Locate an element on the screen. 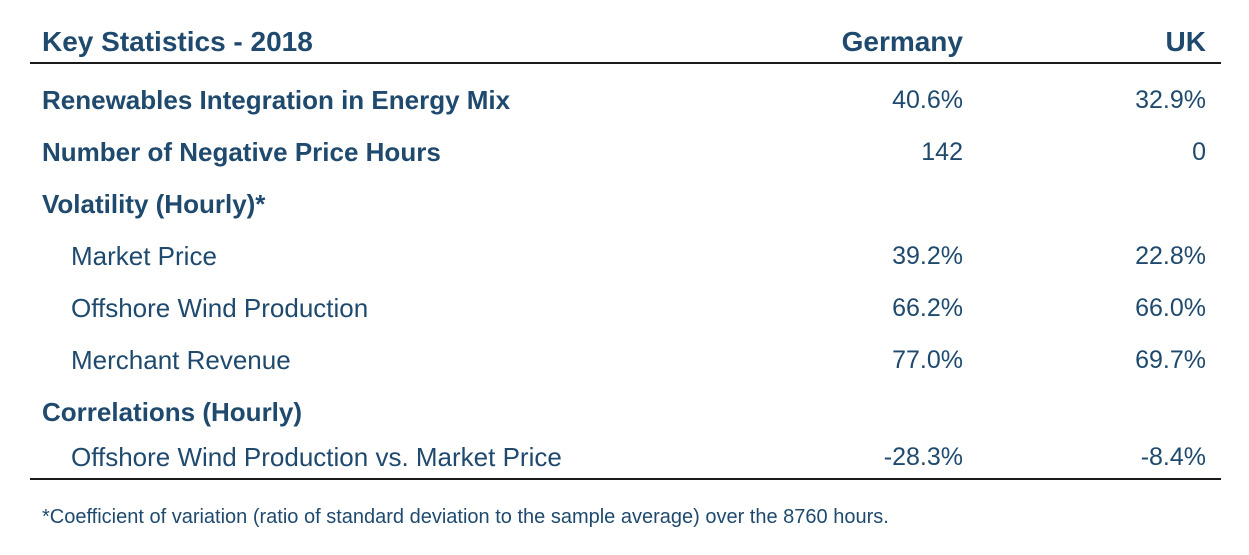 Image resolution: width=1249 pixels, height=555 pixels. table-row: Volatility (Hourly)* is located at coordinates (625, 204).